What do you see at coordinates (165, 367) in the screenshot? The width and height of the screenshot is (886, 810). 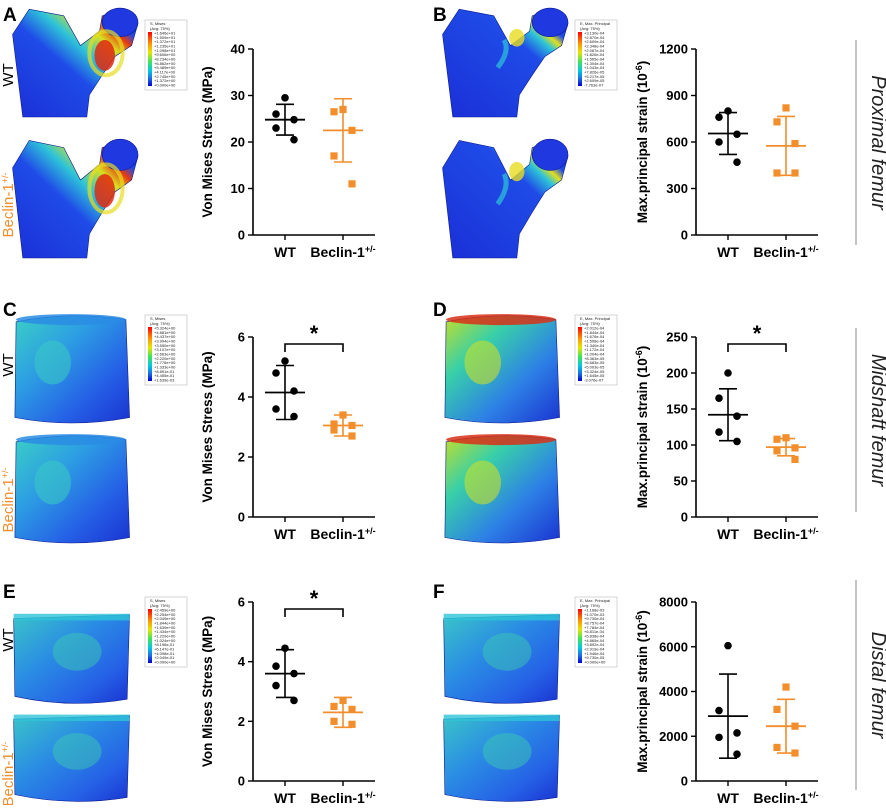 I see `legend-value: +1.333e+00` at bounding box center [165, 367].